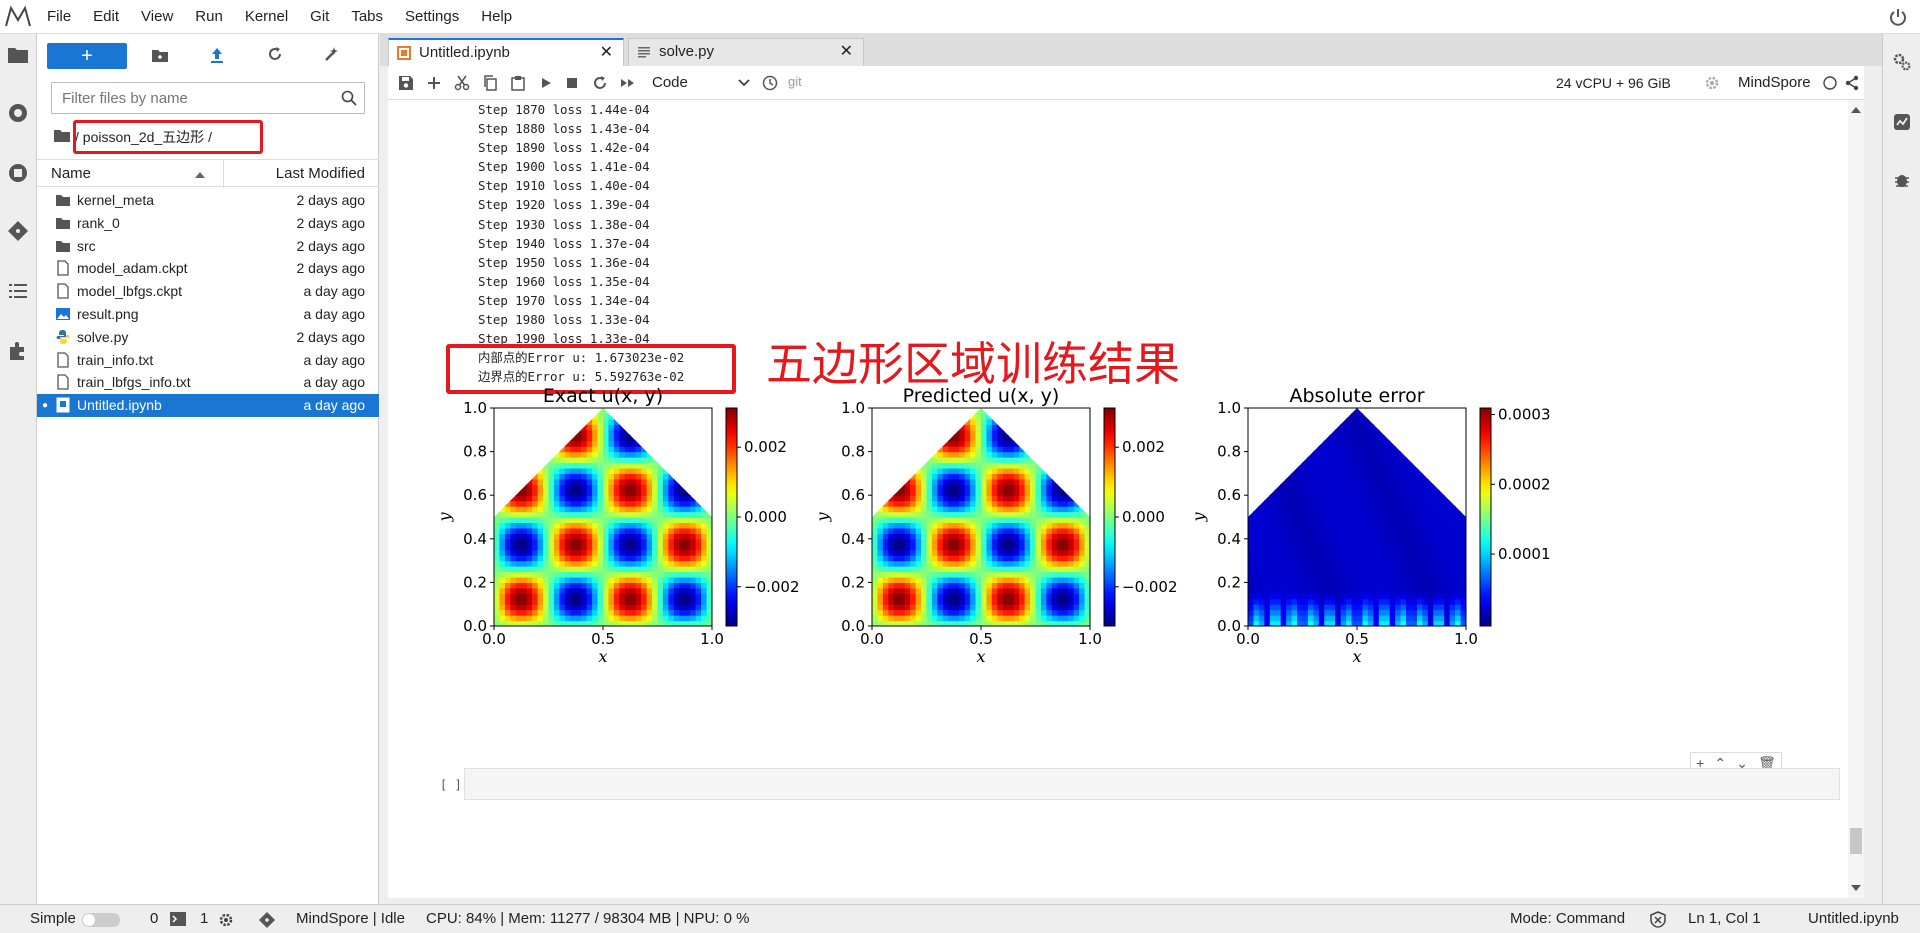 This screenshot has height=933, width=1920. What do you see at coordinates (475, 452) in the screenshot?
I see `y-tick-label: 0.8` at bounding box center [475, 452].